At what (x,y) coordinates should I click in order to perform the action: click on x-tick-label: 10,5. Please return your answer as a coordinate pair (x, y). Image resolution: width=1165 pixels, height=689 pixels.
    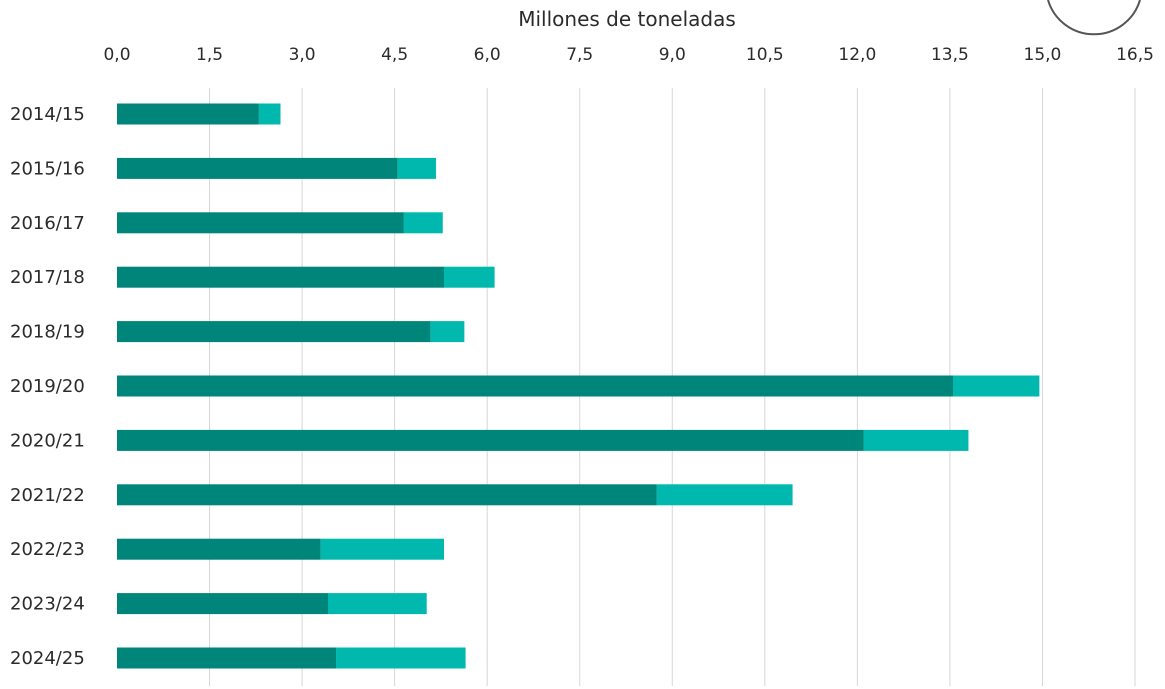
    Looking at the image, I should click on (765, 55).